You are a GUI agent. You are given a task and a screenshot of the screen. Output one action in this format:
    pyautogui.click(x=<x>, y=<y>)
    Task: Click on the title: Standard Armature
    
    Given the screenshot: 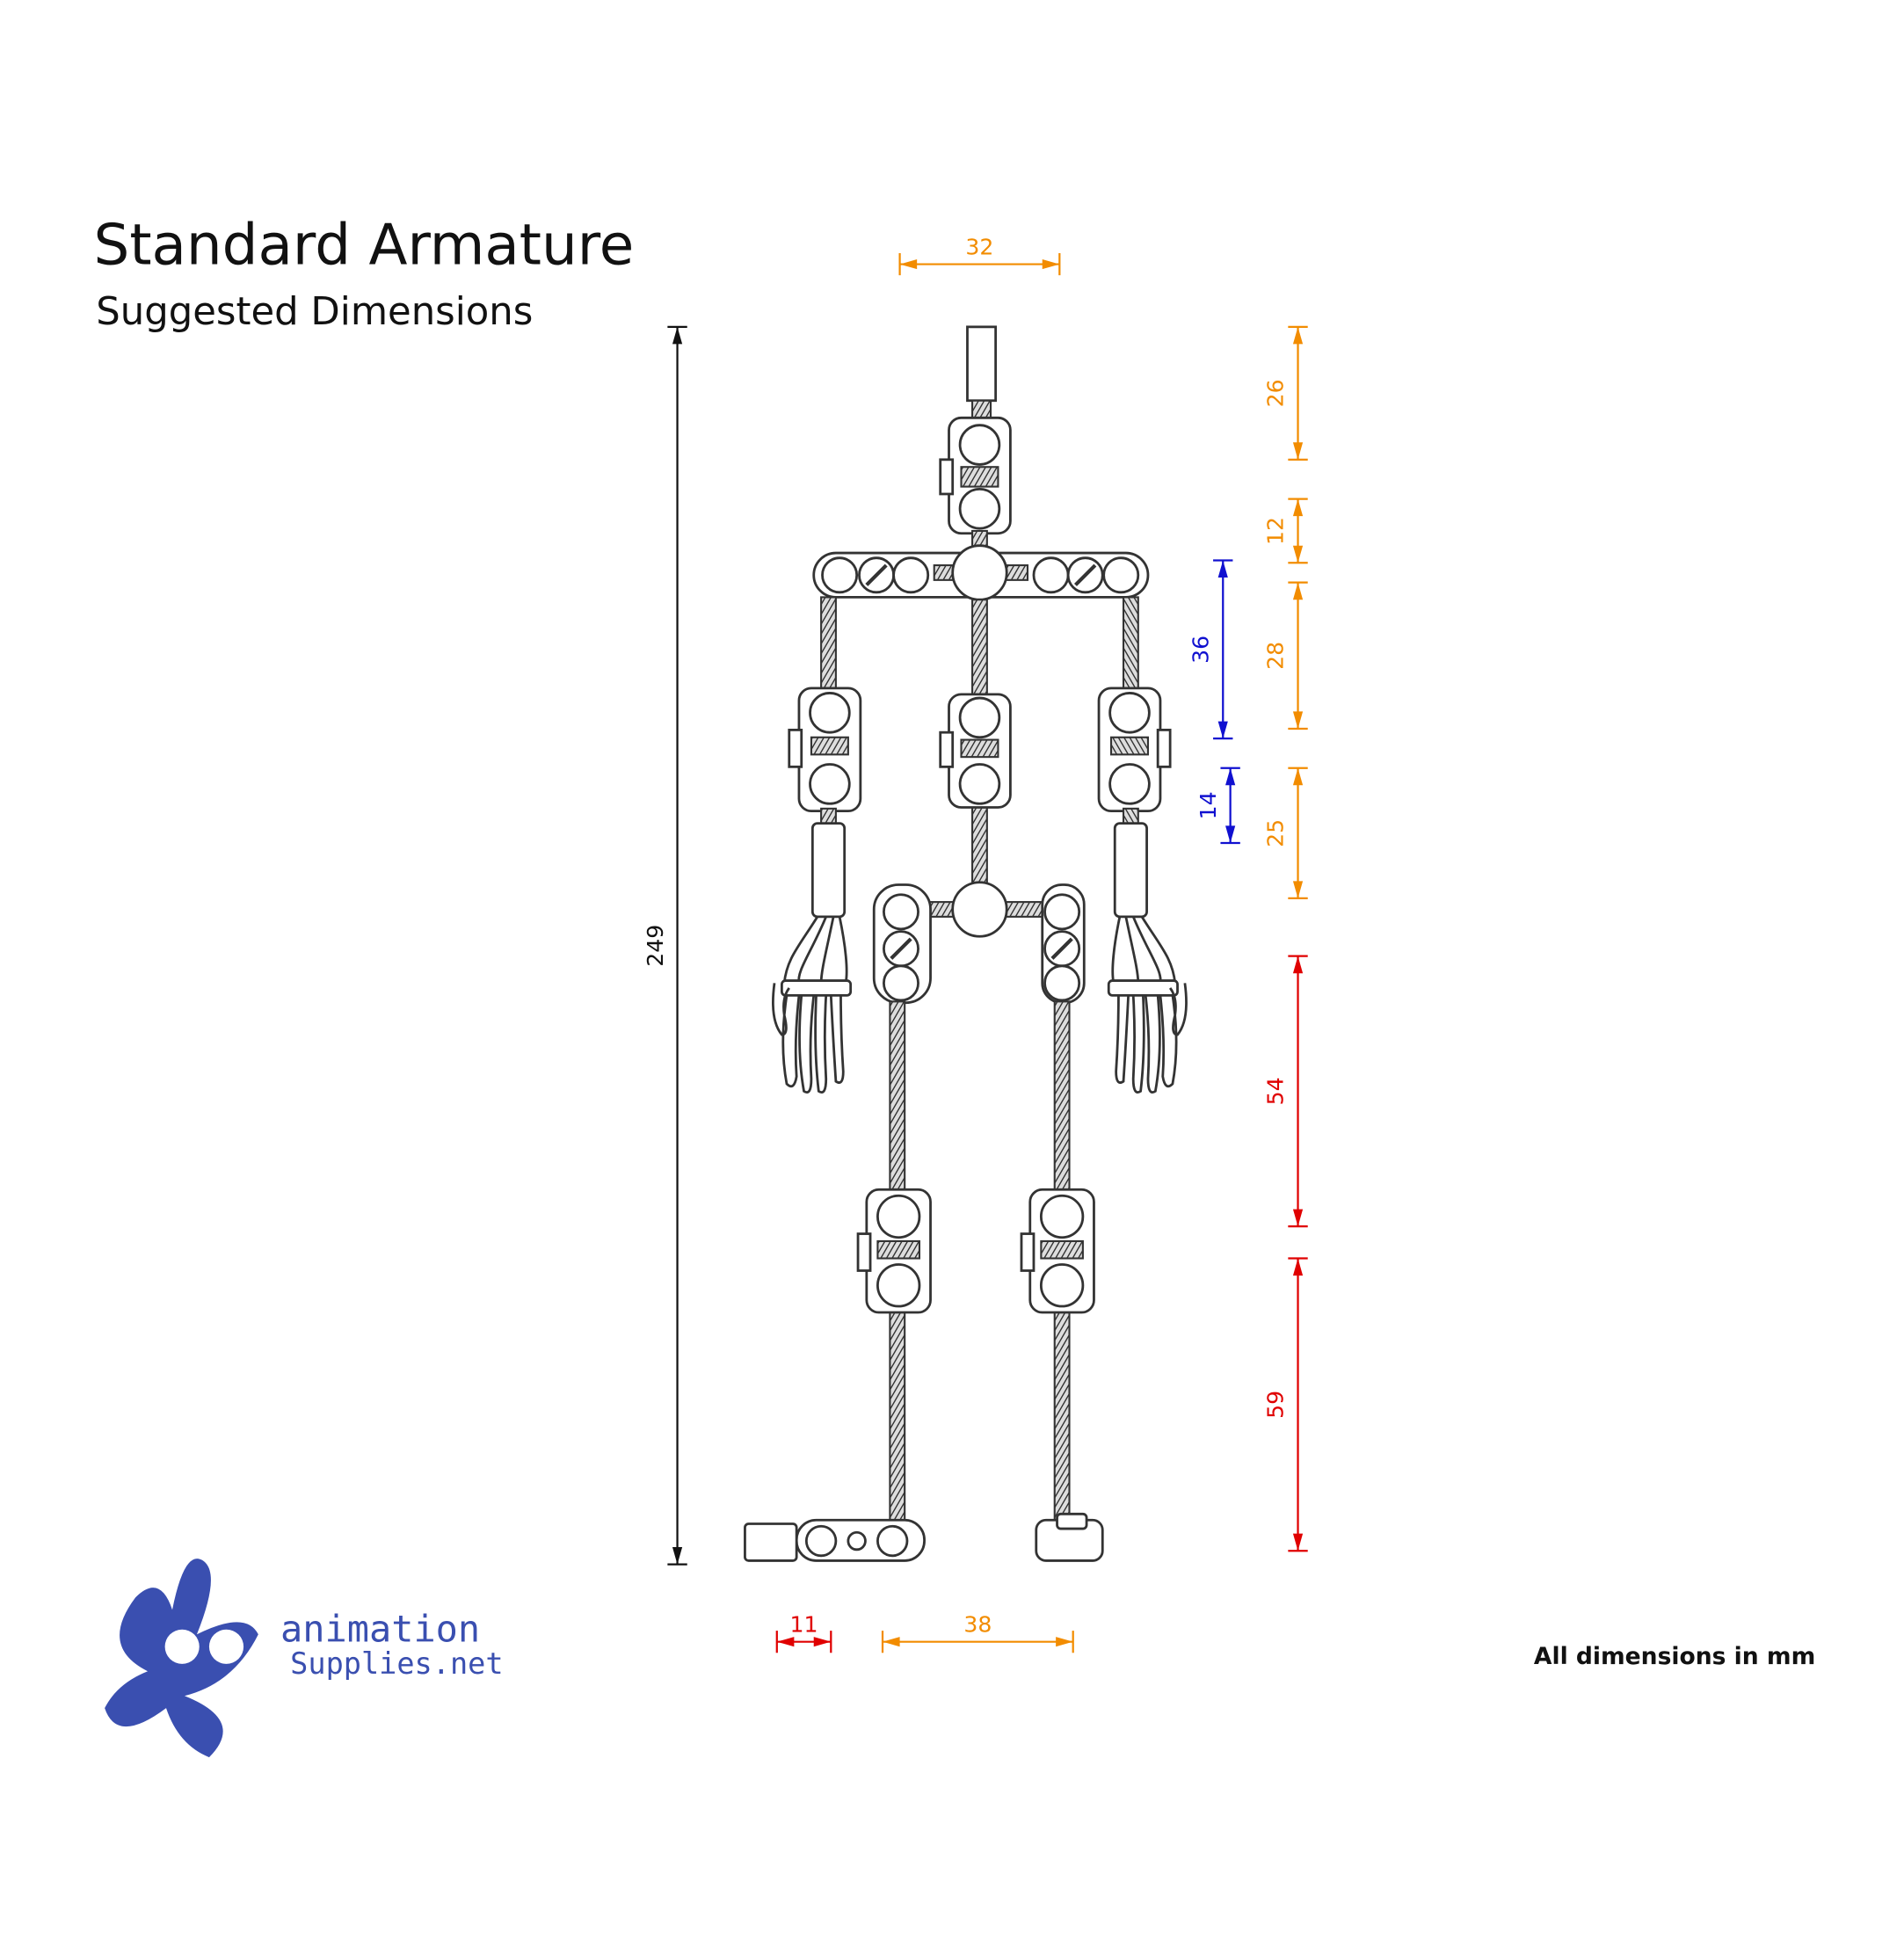 What is the action you would take?
    pyautogui.click(x=364, y=246)
    